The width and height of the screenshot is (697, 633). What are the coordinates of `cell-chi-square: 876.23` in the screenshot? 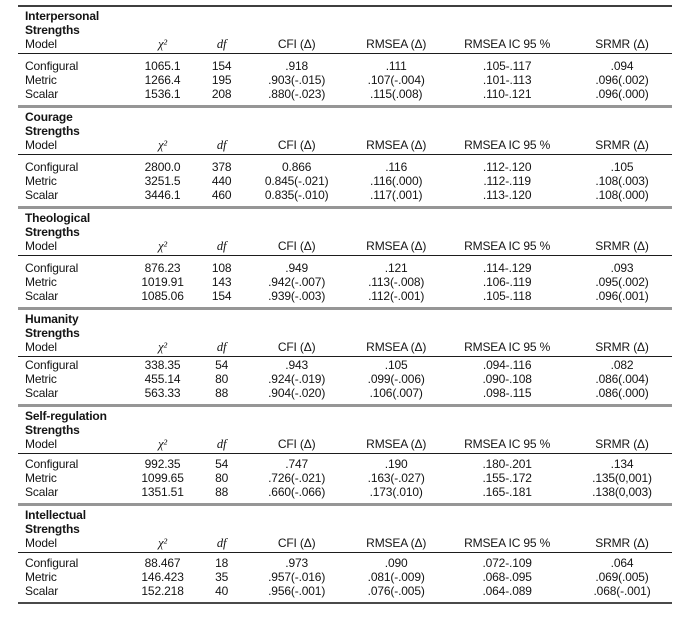 It's located at (162, 268).